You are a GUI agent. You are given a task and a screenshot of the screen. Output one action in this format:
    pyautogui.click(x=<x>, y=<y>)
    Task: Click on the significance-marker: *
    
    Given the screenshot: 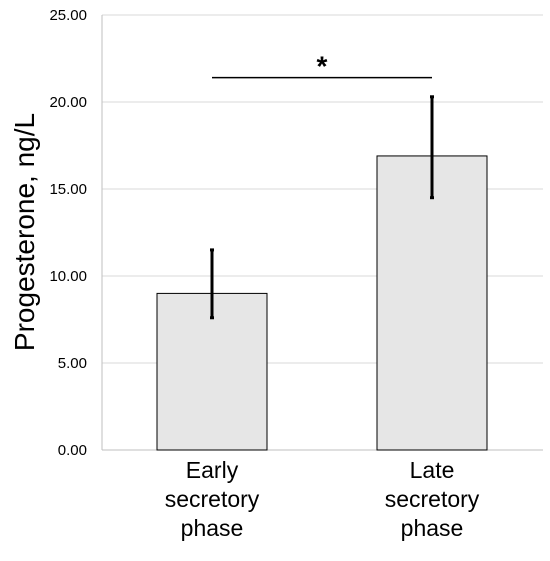 What is the action you would take?
    pyautogui.click(x=322, y=66)
    